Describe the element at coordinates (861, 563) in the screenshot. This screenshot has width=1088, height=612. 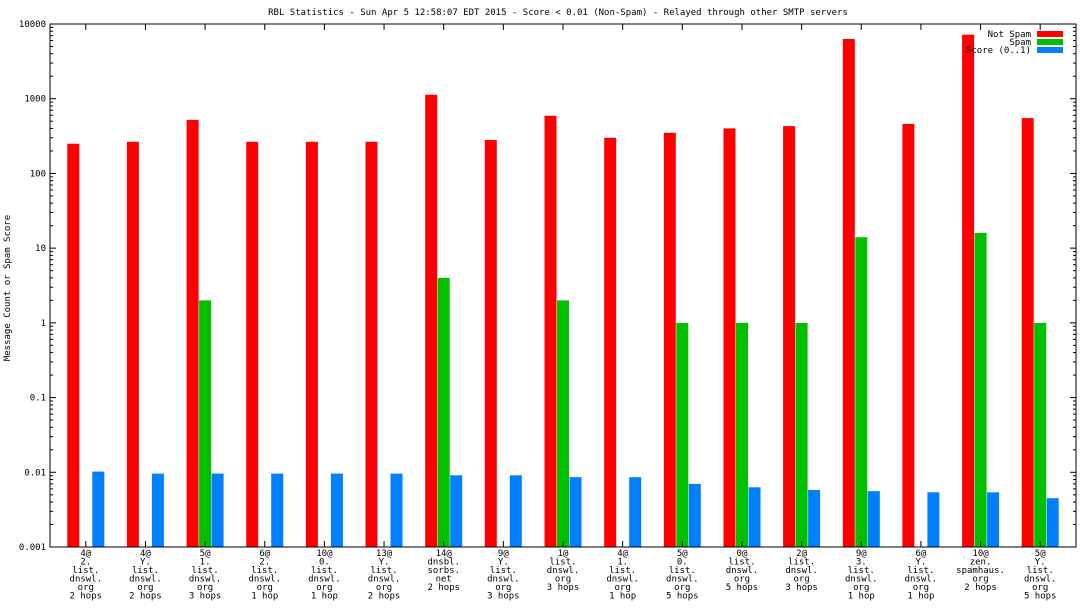
I see `x-tick-label: 3.` at that location.